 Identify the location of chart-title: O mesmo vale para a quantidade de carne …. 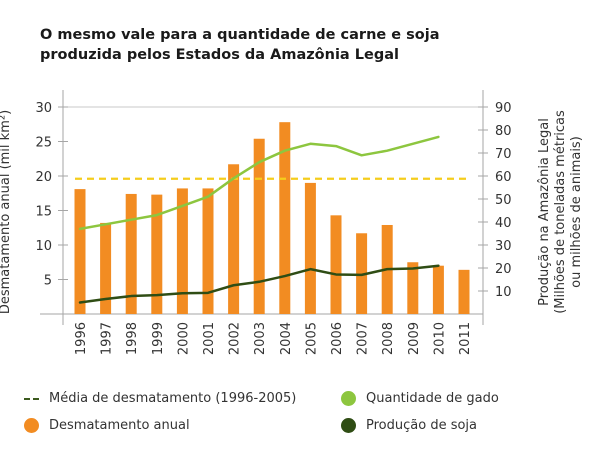
(290, 45).